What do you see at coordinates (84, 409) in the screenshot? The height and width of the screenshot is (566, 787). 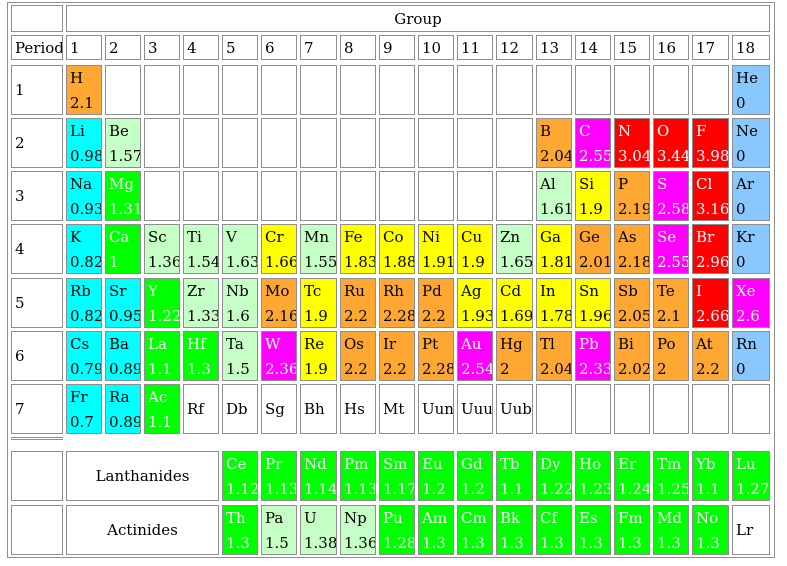 I see `element-cell: Fr 0.7` at bounding box center [84, 409].